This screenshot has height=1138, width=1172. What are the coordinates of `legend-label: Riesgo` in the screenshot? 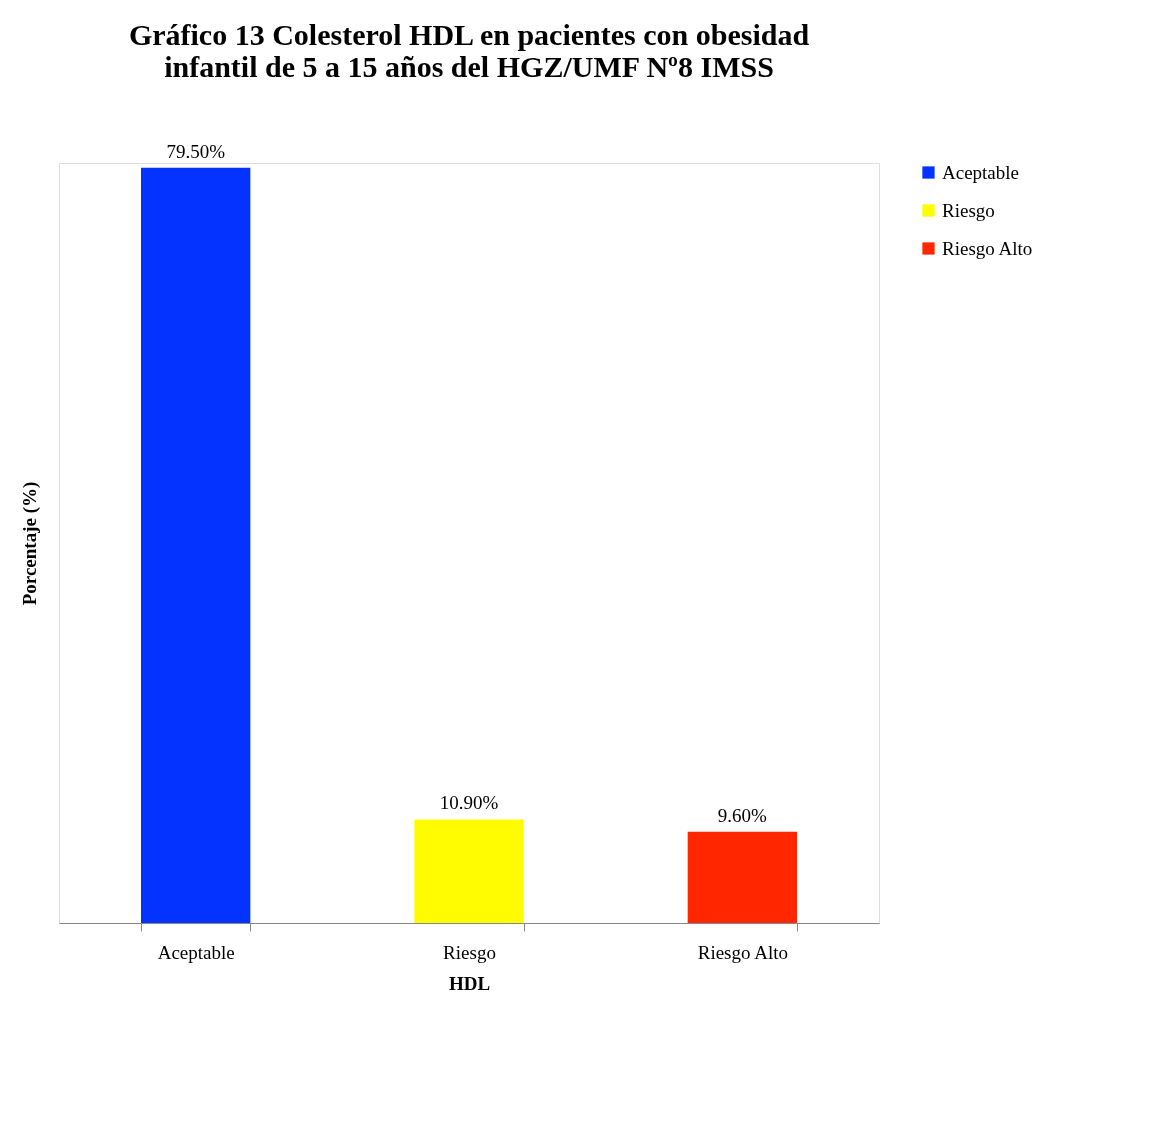 It's located at (968, 210).